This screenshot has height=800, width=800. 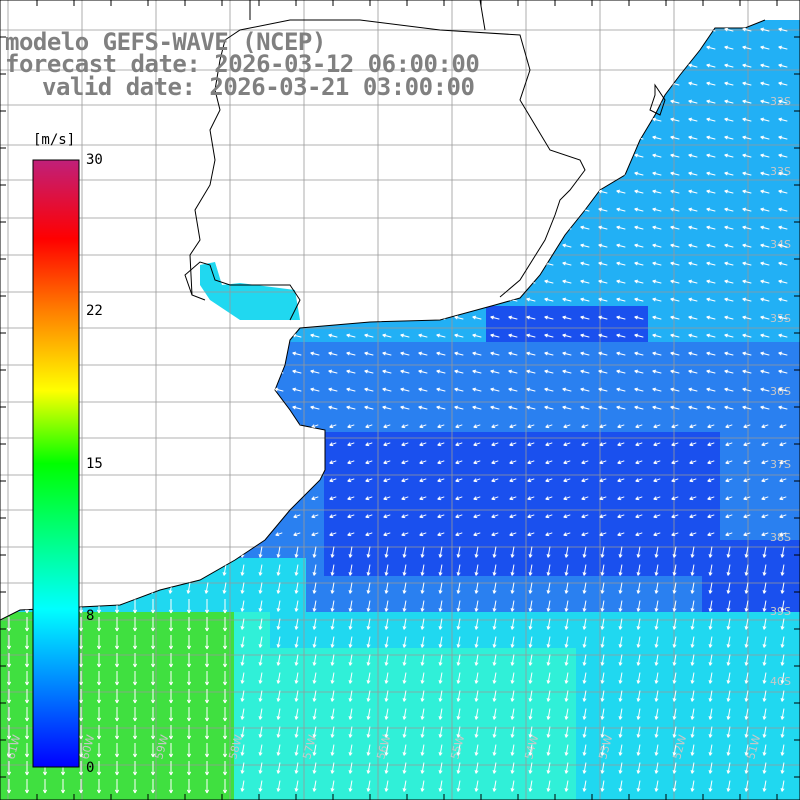 What do you see at coordinates (94, 311) in the screenshot?
I see `colorbar-tick-22: 22` at bounding box center [94, 311].